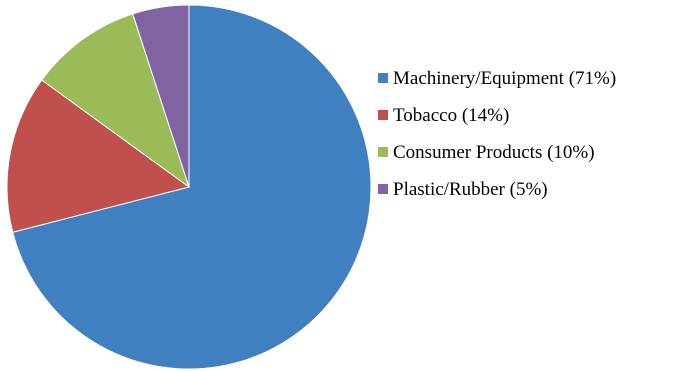 The image size is (674, 371). What do you see at coordinates (494, 152) in the screenshot?
I see `legend-label-2: Consumer Products (10%)` at bounding box center [494, 152].